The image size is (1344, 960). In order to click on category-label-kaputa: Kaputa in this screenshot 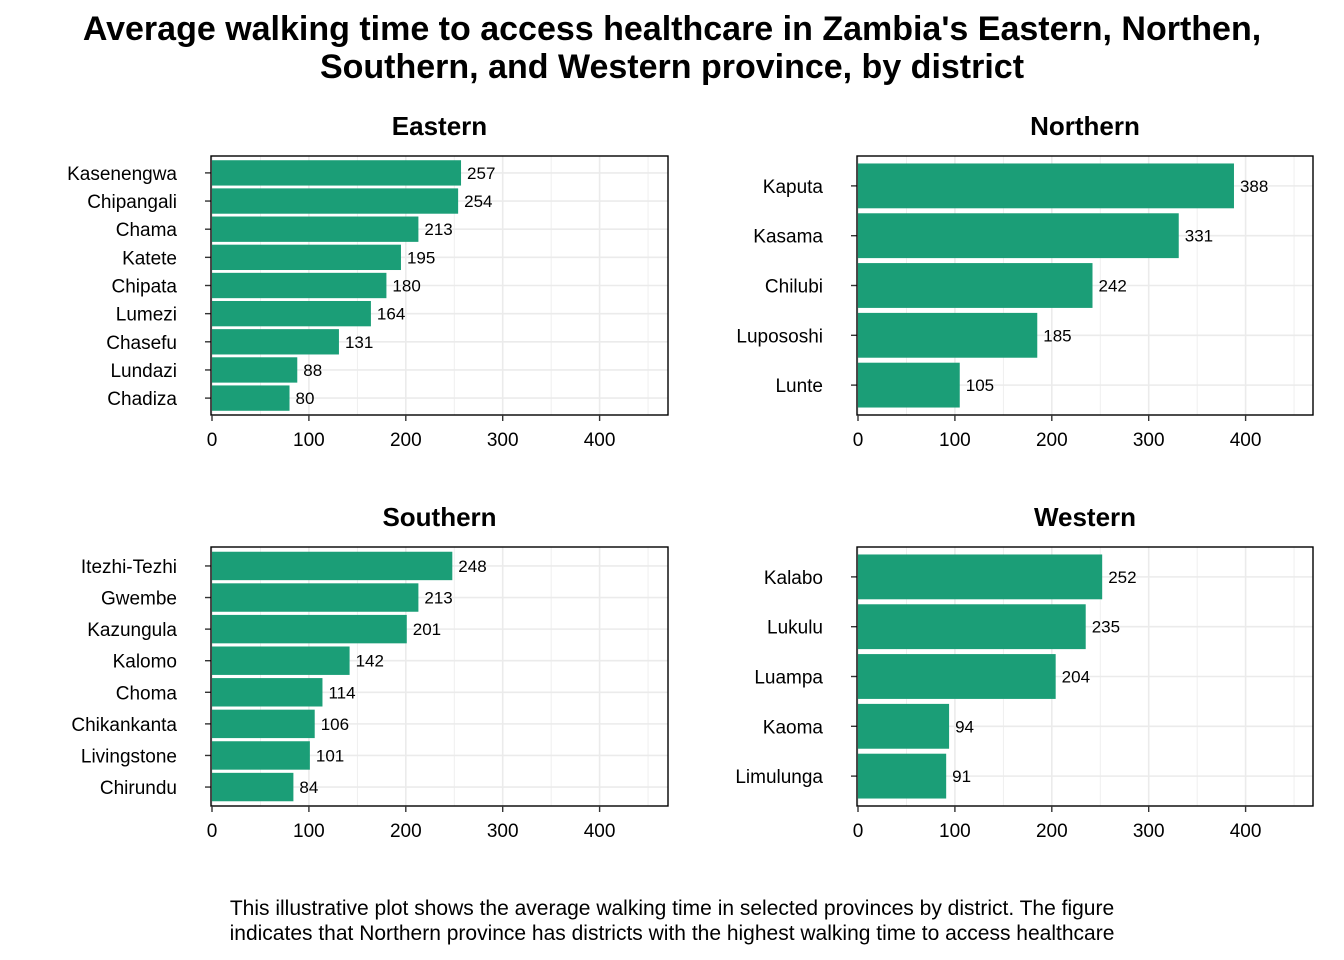, I will do `click(793, 187)`.